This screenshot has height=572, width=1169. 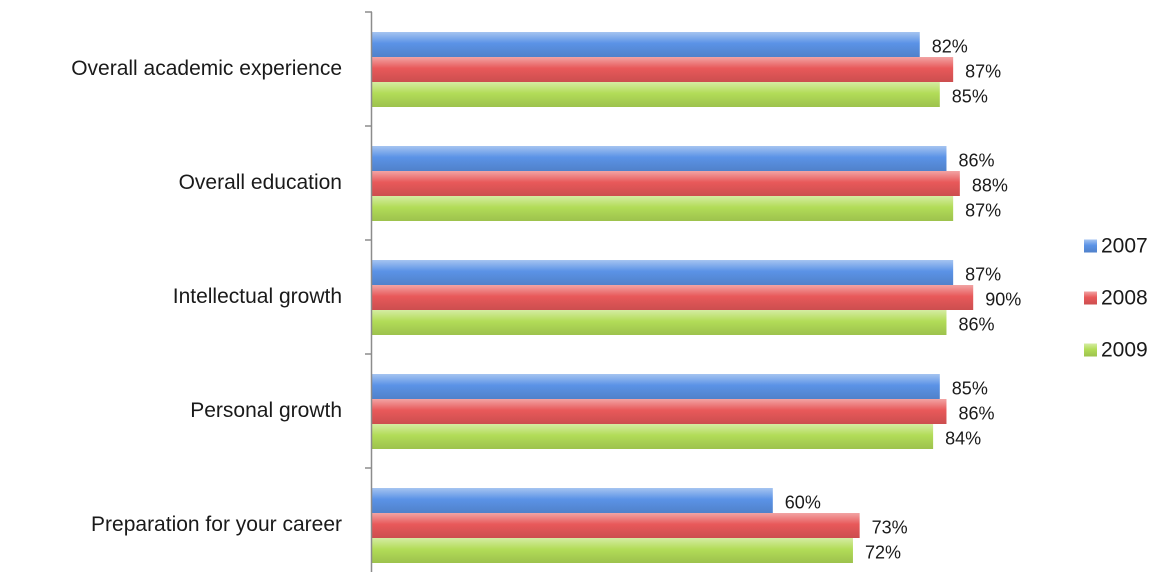 What do you see at coordinates (266, 410) in the screenshot?
I see `category-label-4: Personal growth` at bounding box center [266, 410].